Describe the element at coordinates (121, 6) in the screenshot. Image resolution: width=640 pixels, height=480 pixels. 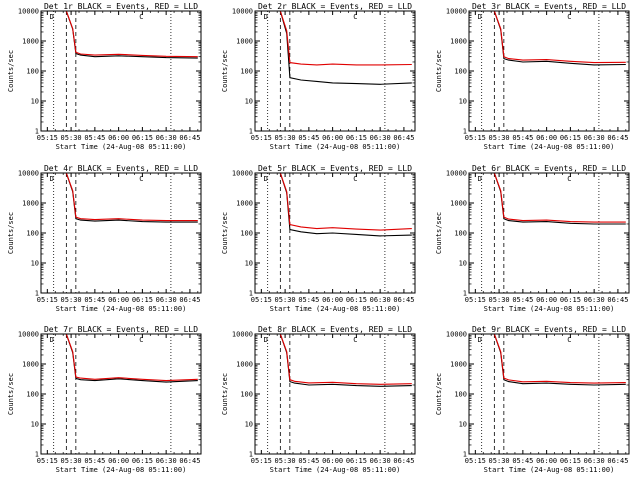
I see `panel-title: Det 1r BLACK = Events, RED = LLD` at that location.